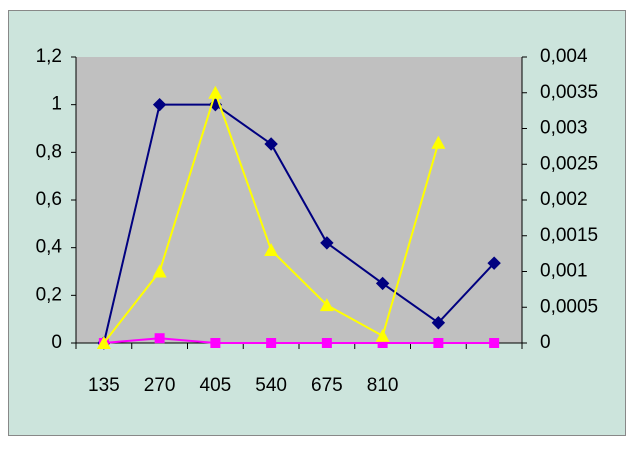 Image resolution: width=635 pixels, height=449 pixels. I want to click on x-tick-label: 270, so click(160, 385).